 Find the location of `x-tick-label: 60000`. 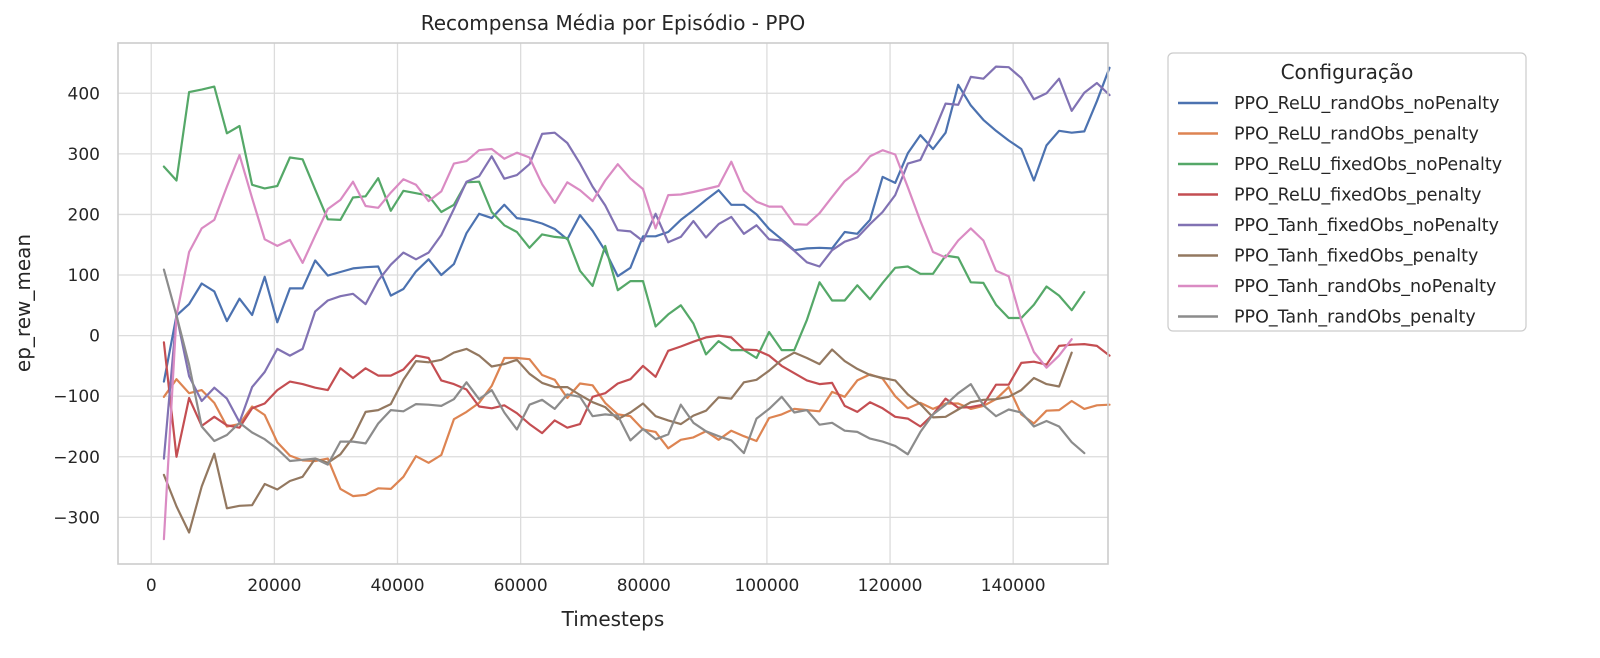

x-tick-label: 60000 is located at coordinates (521, 586).